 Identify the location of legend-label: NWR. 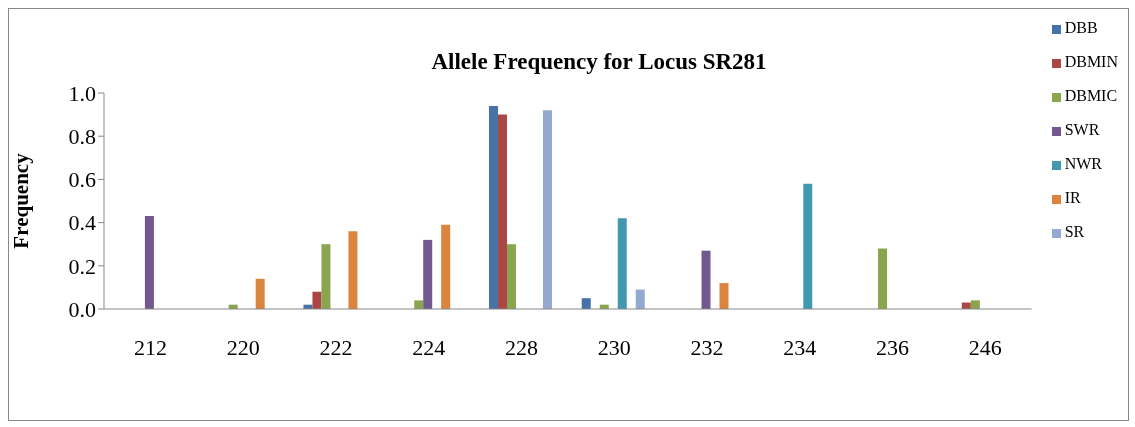
(1083, 163).